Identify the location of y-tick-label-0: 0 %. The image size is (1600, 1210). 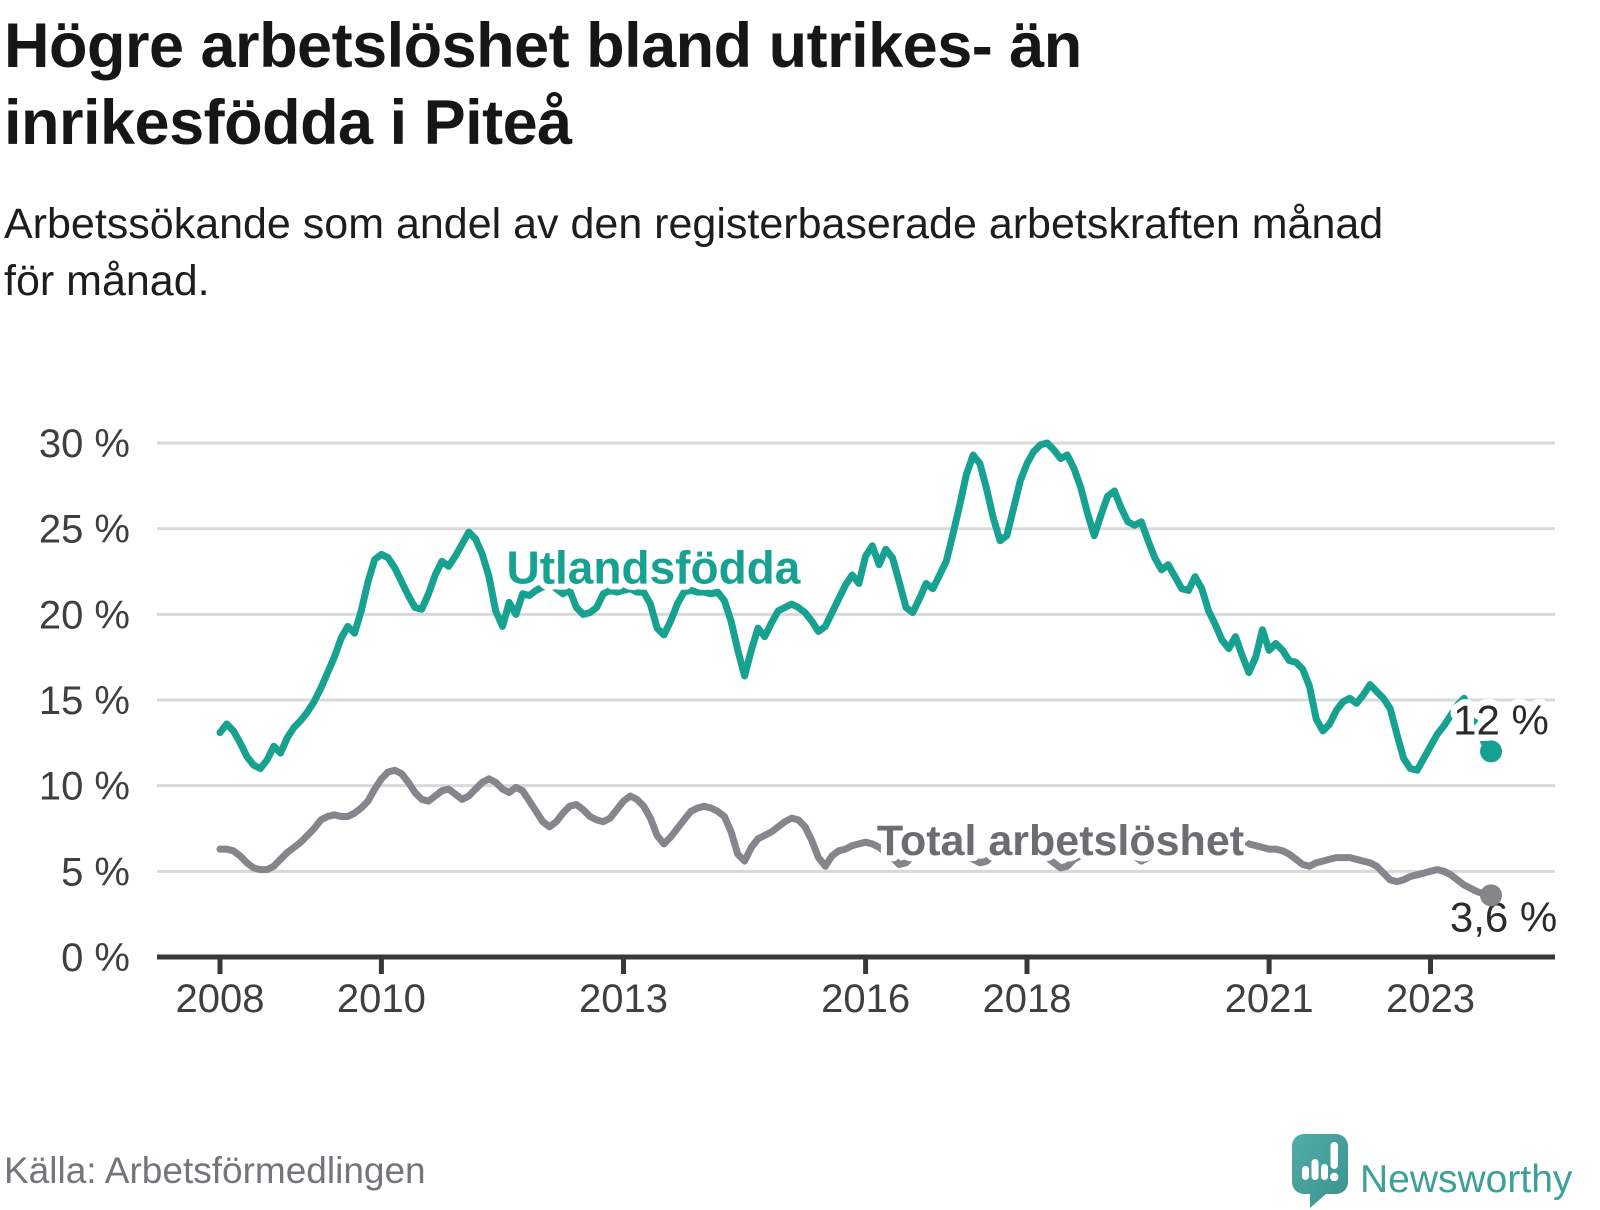
(95, 958).